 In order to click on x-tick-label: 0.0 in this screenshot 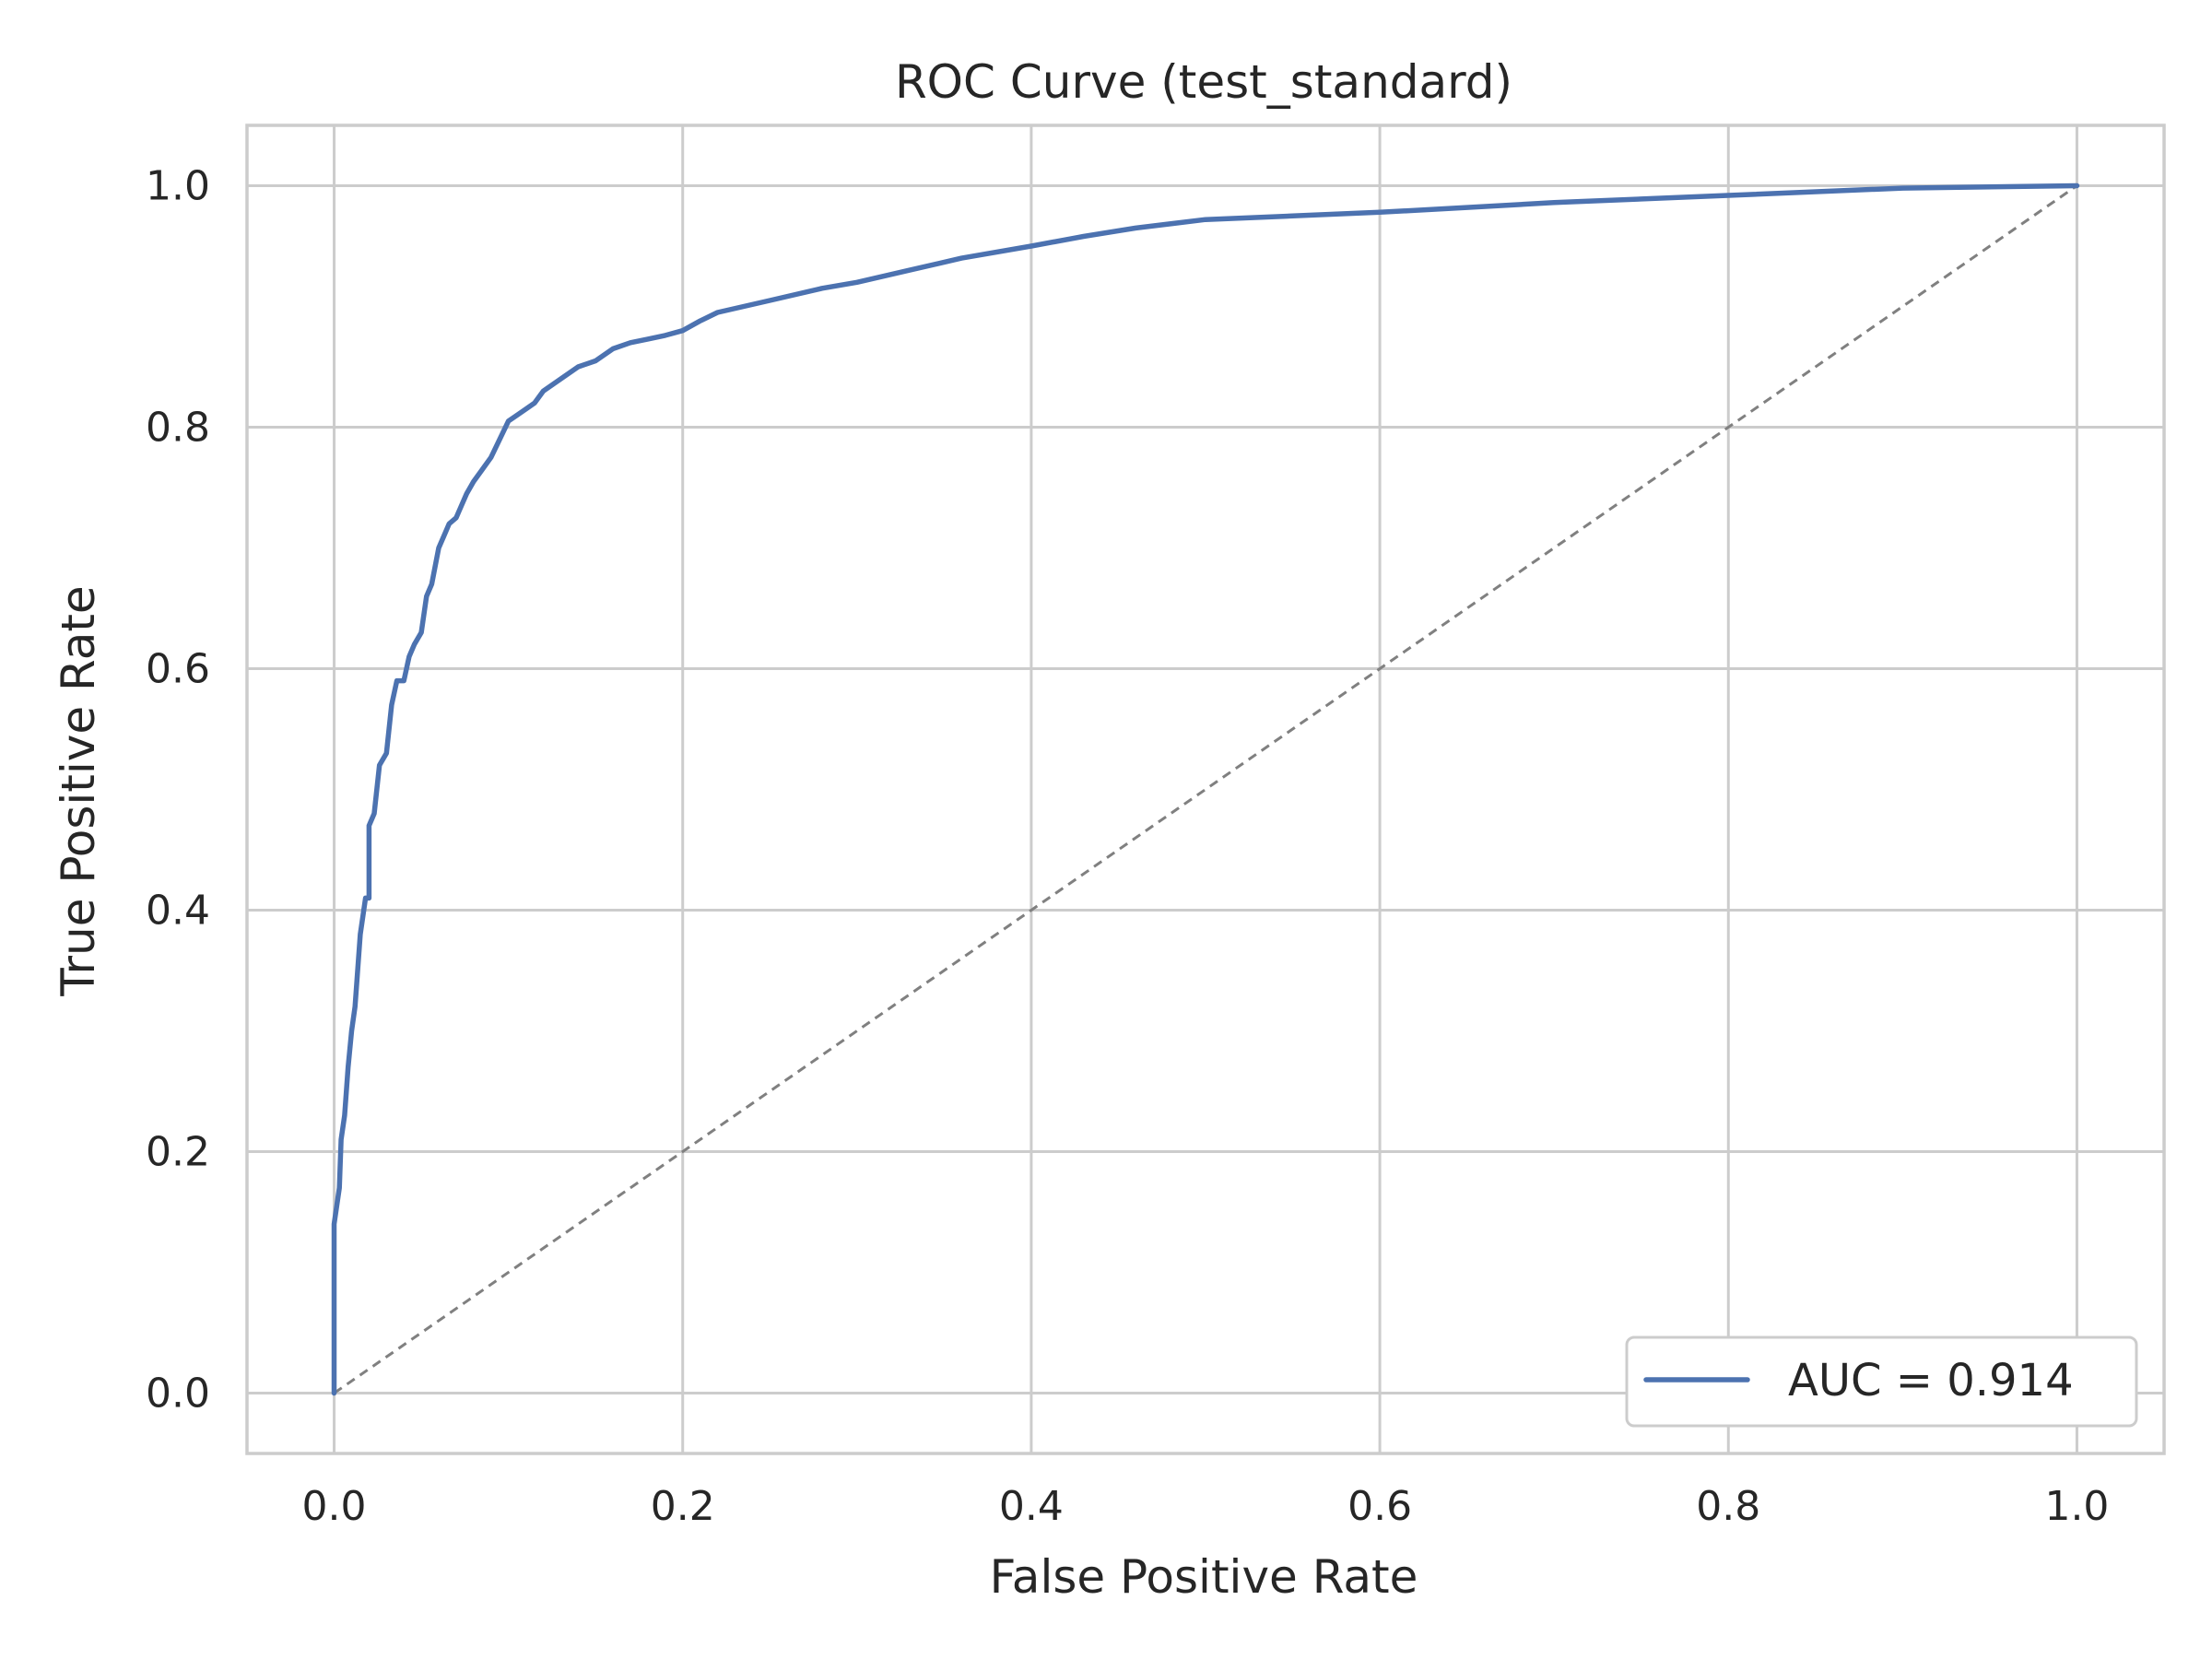, I will do `click(334, 1506)`.